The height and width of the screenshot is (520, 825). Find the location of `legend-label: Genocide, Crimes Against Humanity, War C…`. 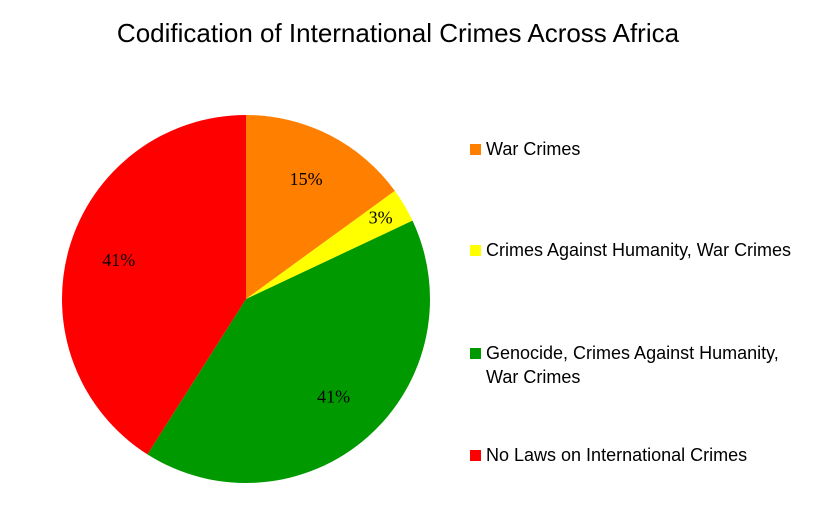

legend-label: Genocide, Crimes Against Humanity, War C… is located at coordinates (632, 365).